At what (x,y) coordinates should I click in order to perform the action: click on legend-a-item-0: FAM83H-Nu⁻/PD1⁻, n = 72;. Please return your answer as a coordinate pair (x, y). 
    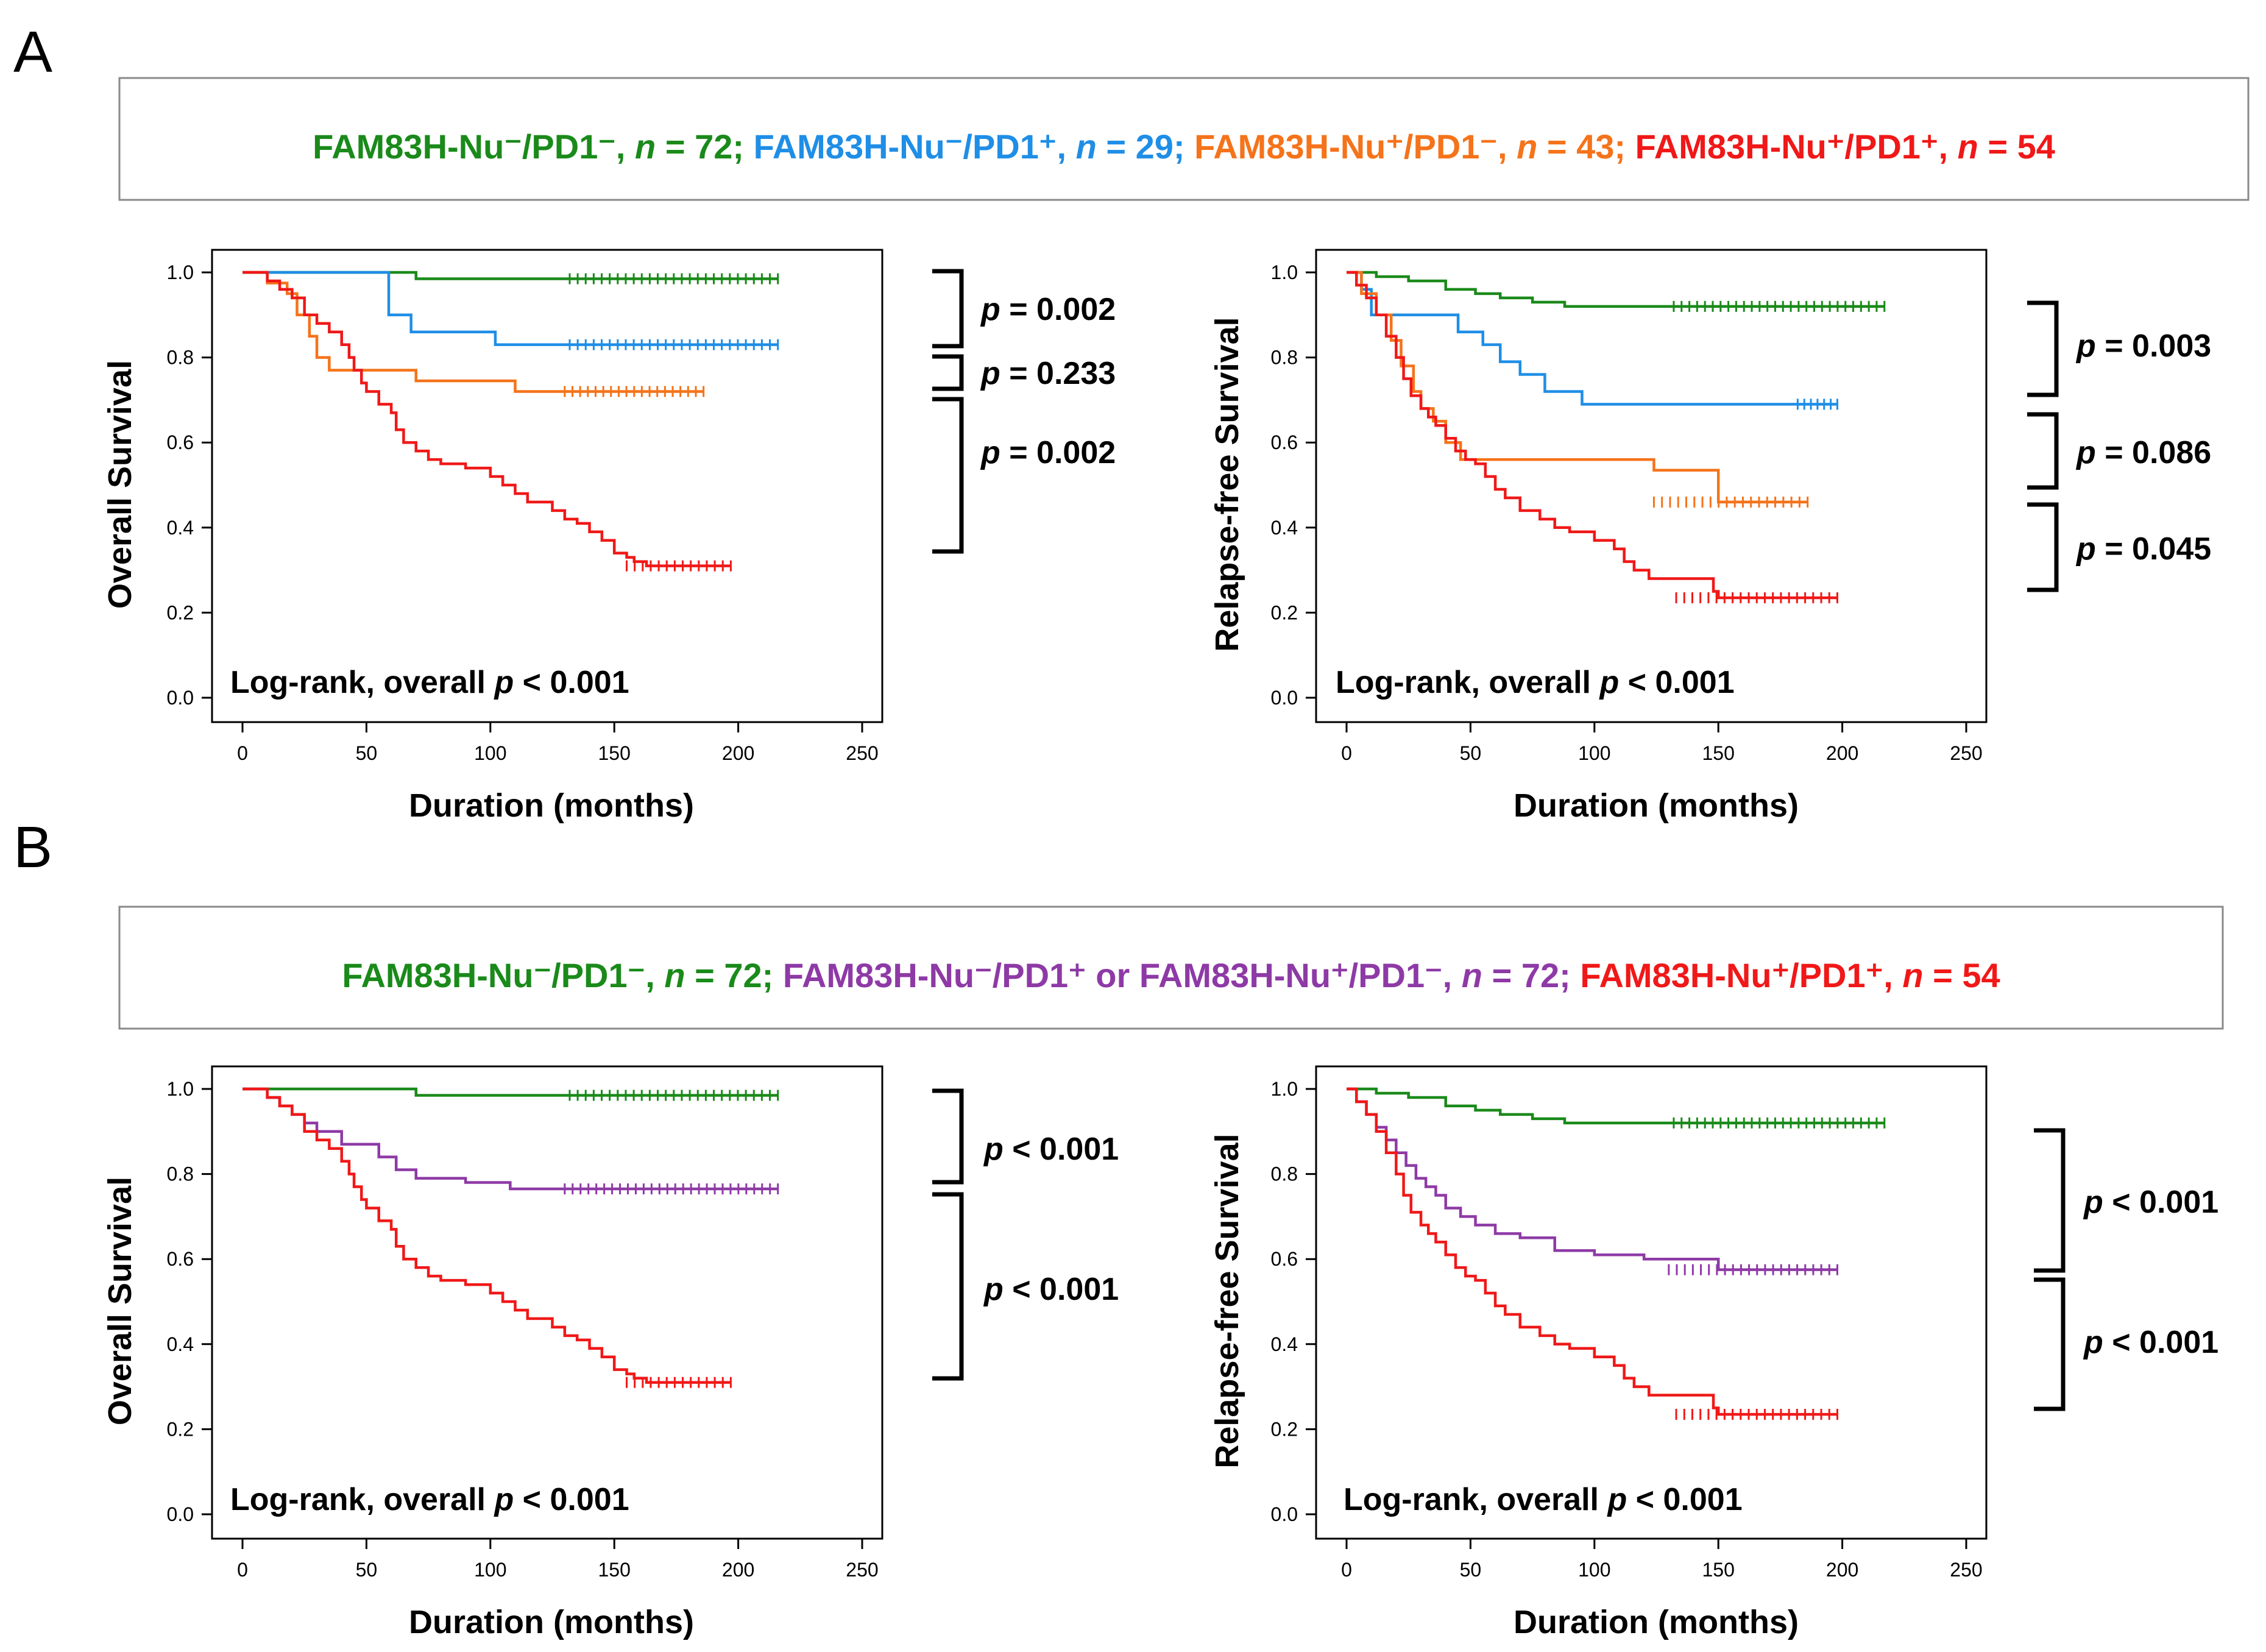
    Looking at the image, I should click on (534, 146).